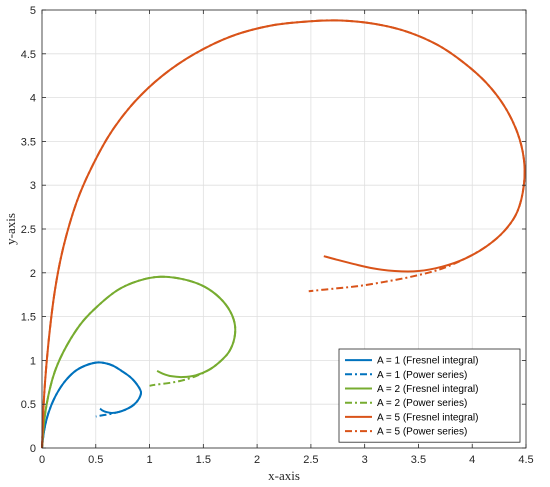  Describe the element at coordinates (33, 274) in the screenshot. I see `y-tick-label: 2` at that location.